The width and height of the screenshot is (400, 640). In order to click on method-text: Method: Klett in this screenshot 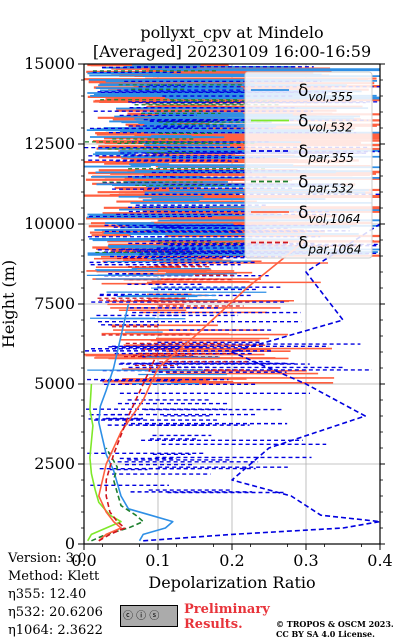, I will do `click(54, 576)`.